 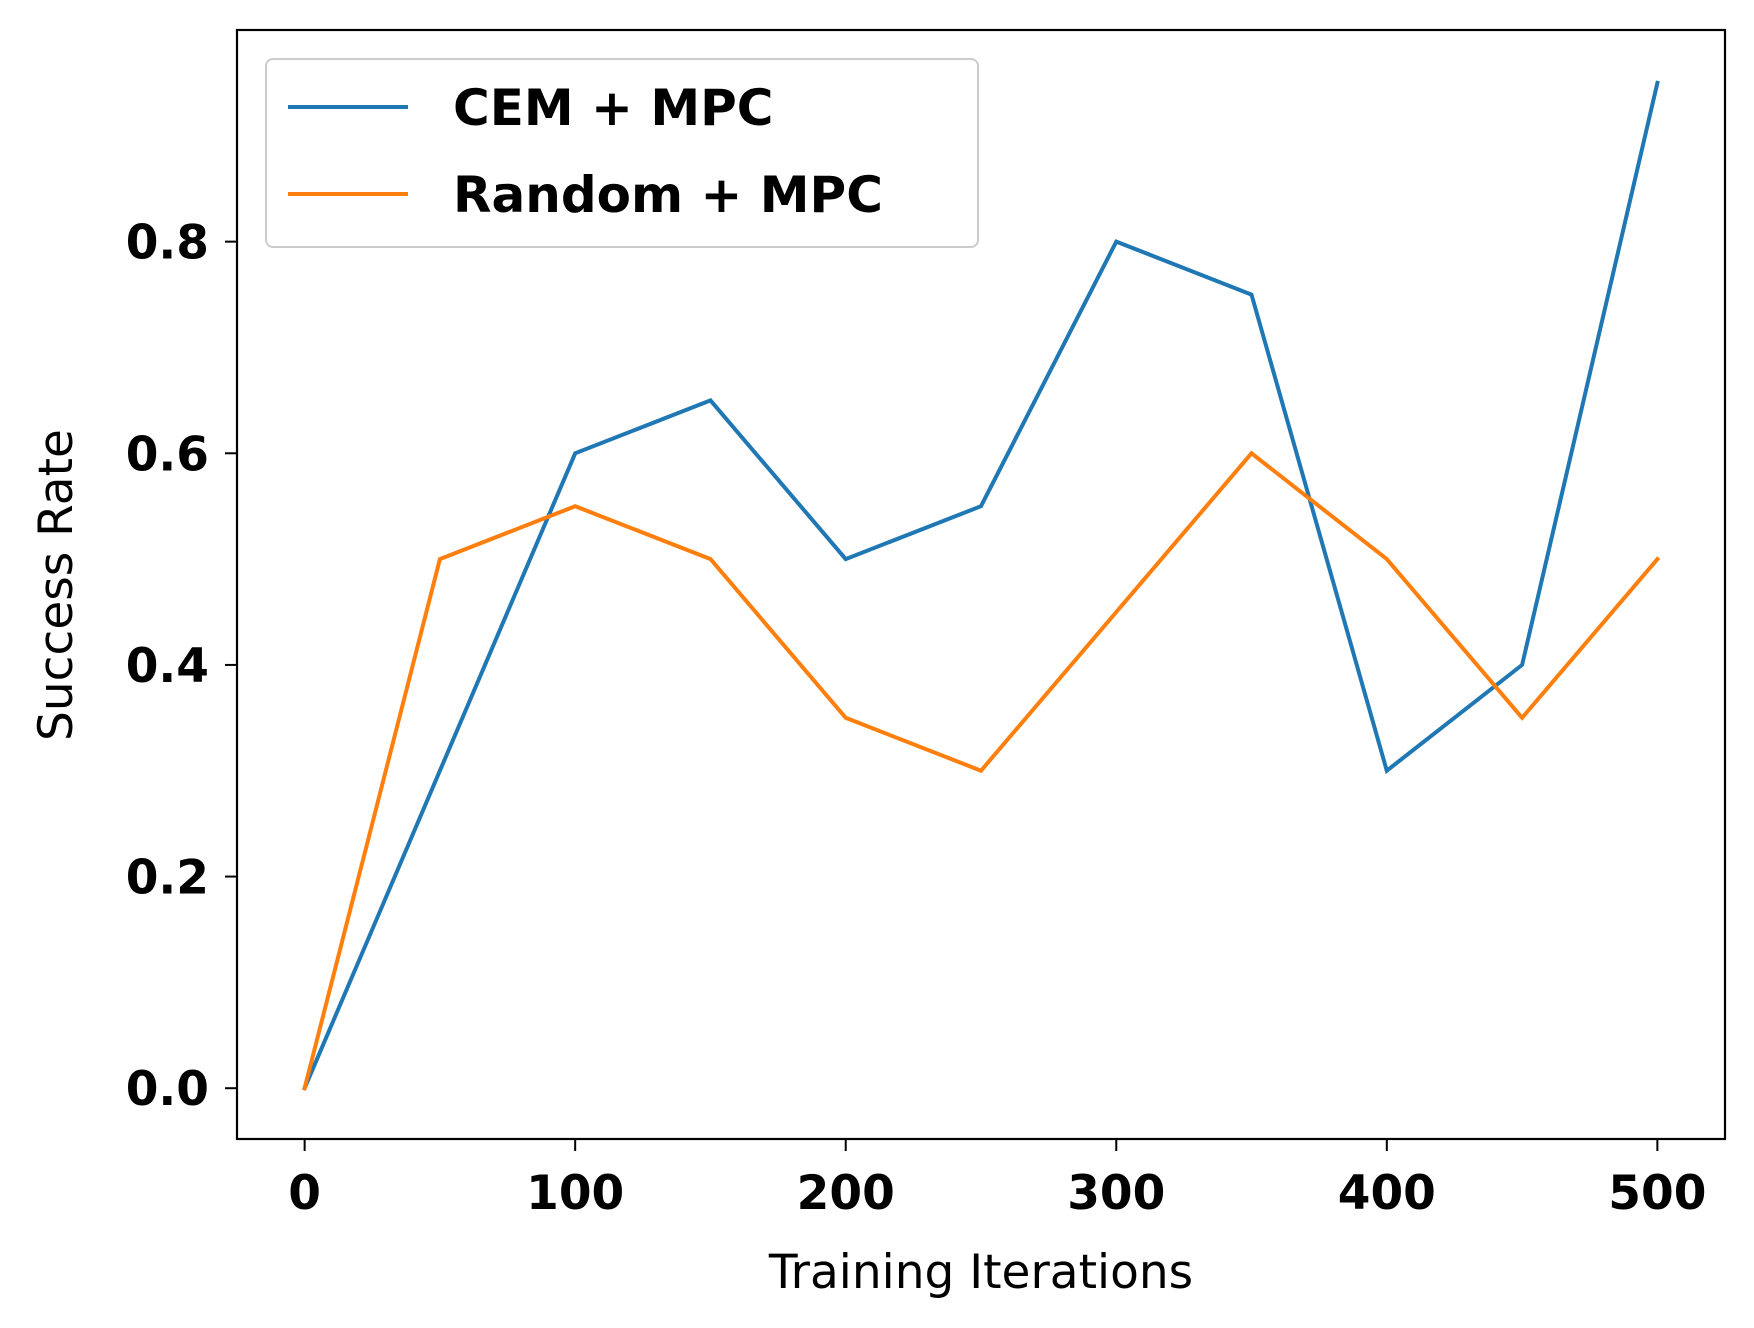 What do you see at coordinates (167, 454) in the screenshot?
I see `y-tick-label: 0.6` at bounding box center [167, 454].